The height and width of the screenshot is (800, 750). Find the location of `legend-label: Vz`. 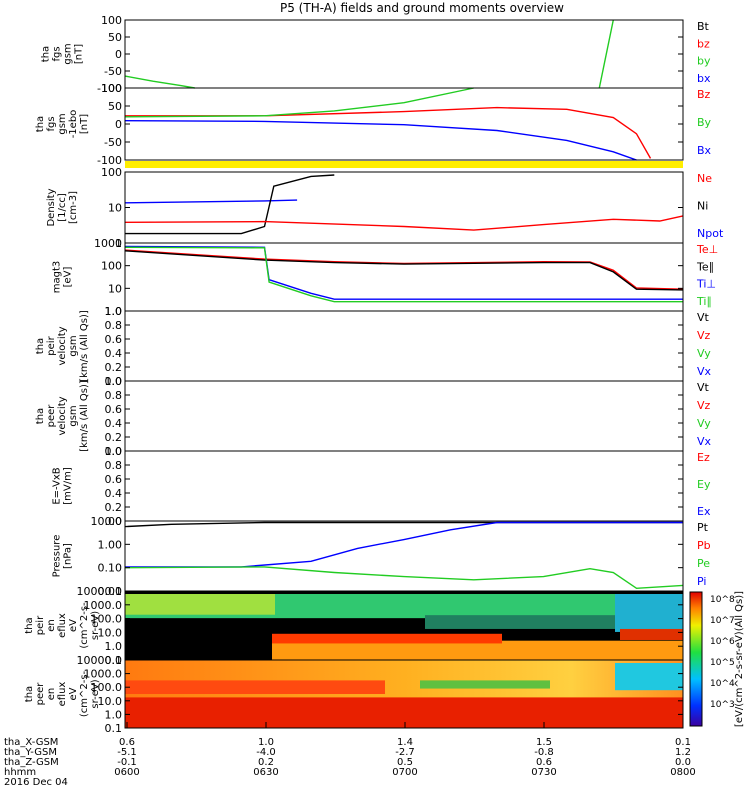

legend-label: Vz is located at coordinates (704, 335).